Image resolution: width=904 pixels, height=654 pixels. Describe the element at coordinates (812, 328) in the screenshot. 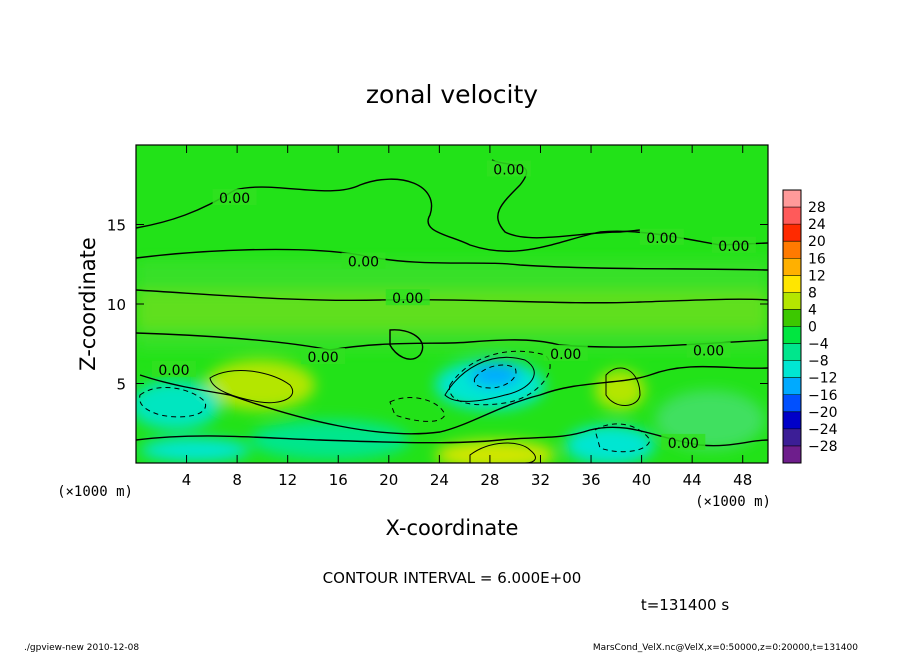

I see `colorbar-label: 0` at that location.